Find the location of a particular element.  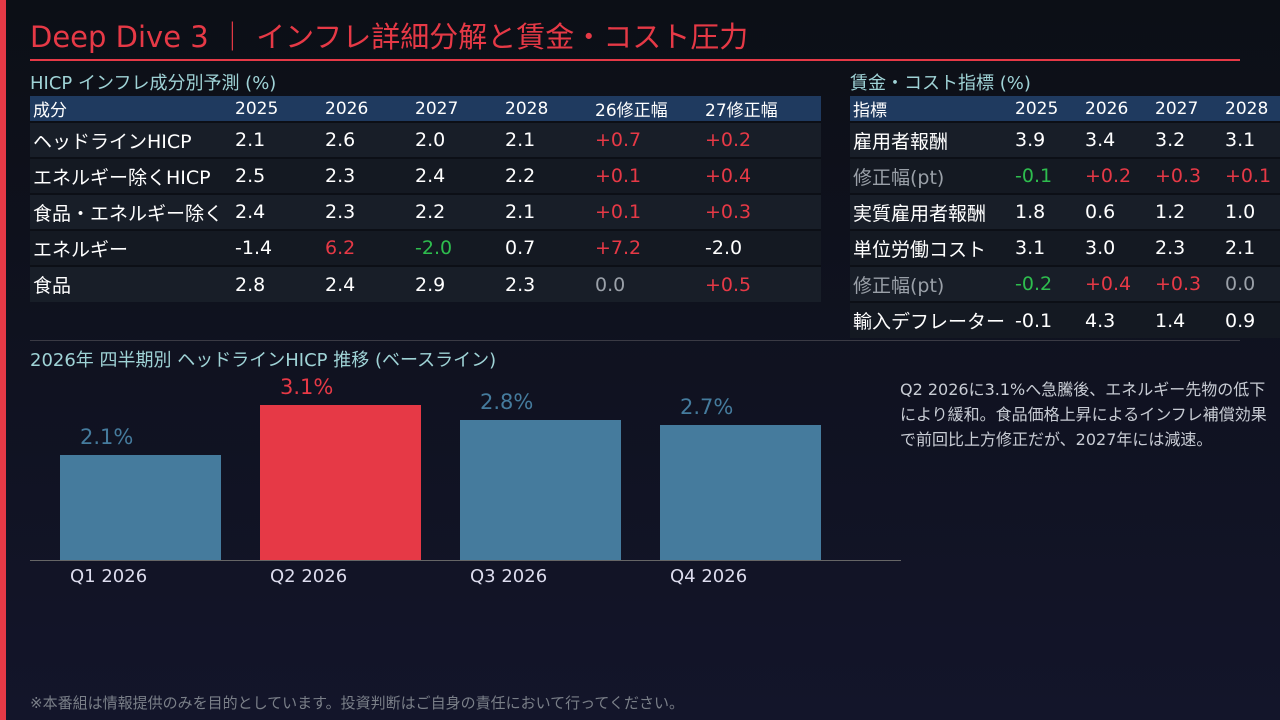

column-header: 27修正幅 is located at coordinates (761, 109).